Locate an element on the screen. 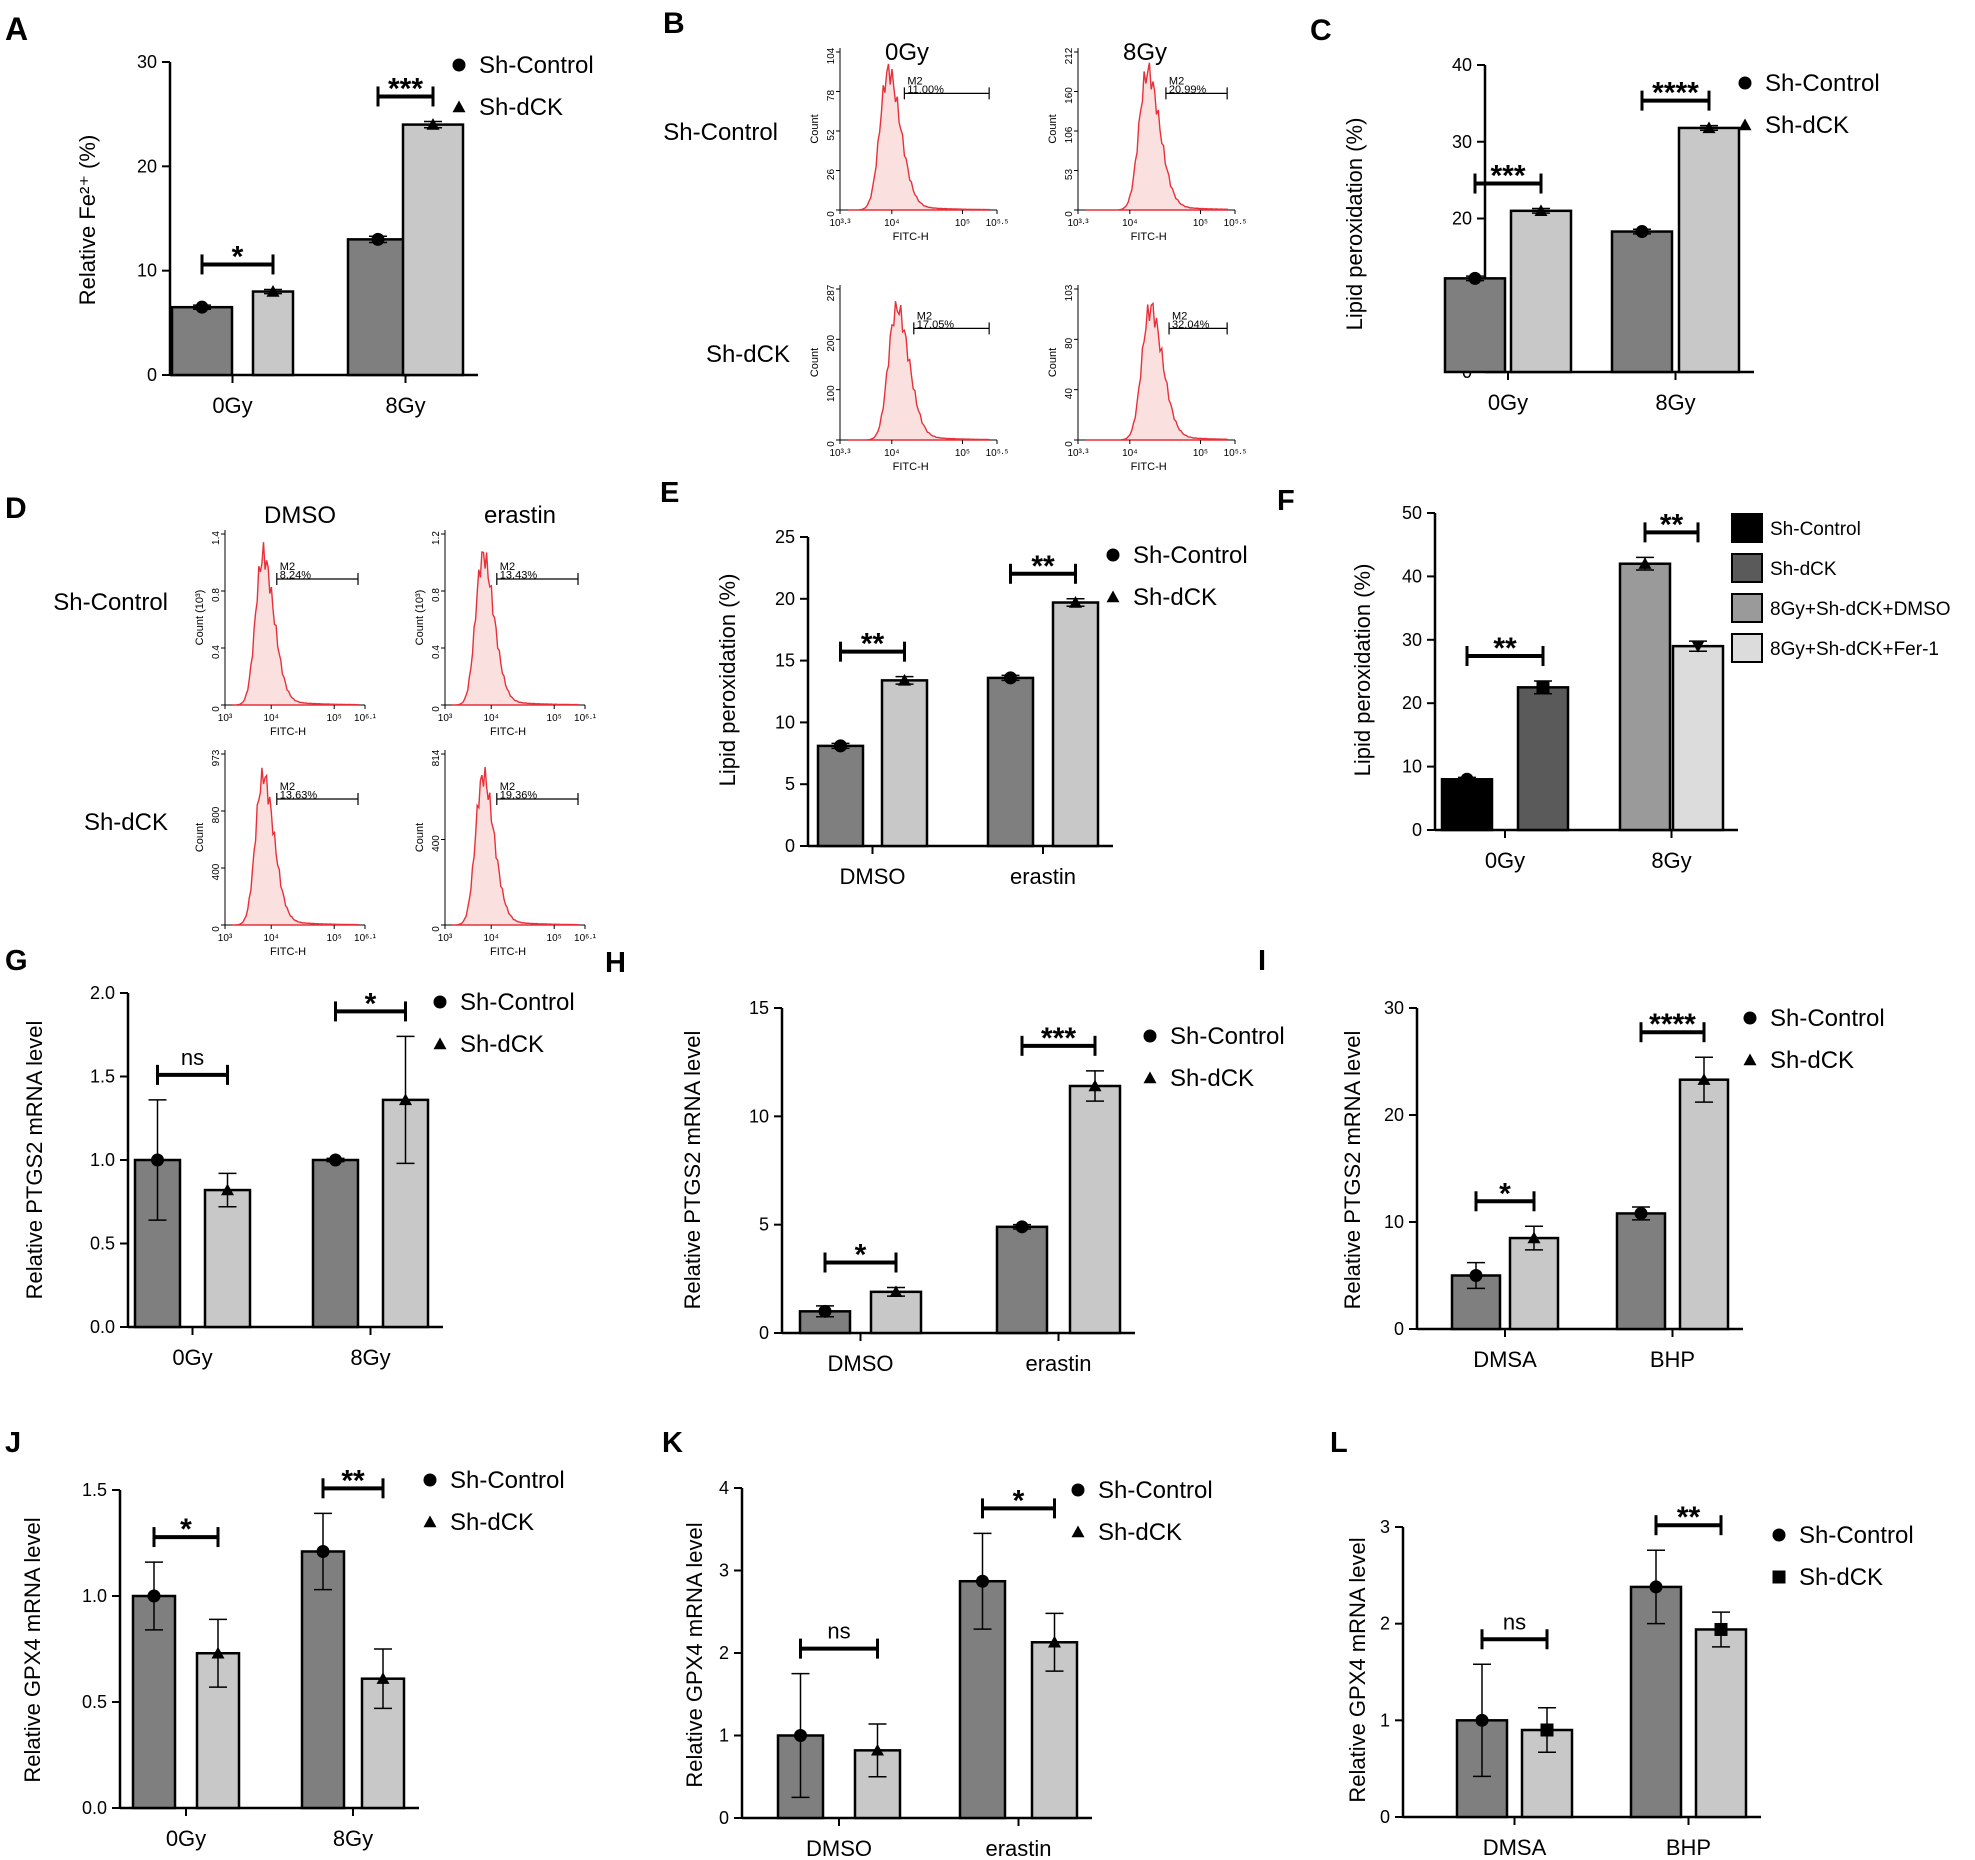 The image size is (1975, 1860). significance-label: **** is located at coordinates (1672, 1024).